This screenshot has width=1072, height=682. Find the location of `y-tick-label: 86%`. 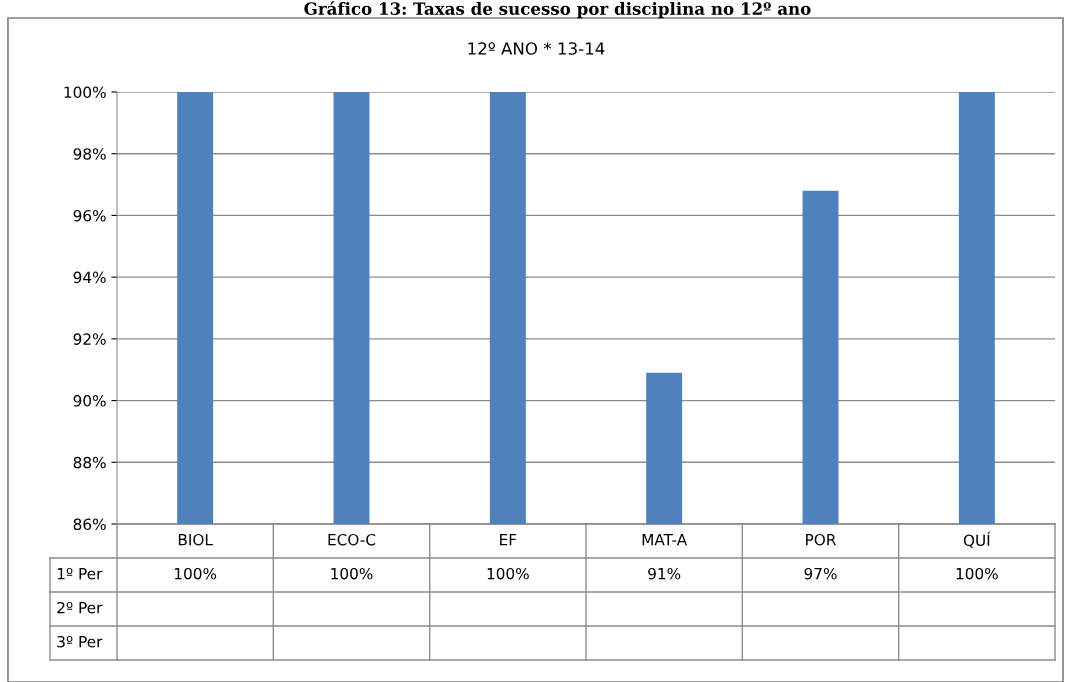

y-tick-label: 86% is located at coordinates (89, 524).